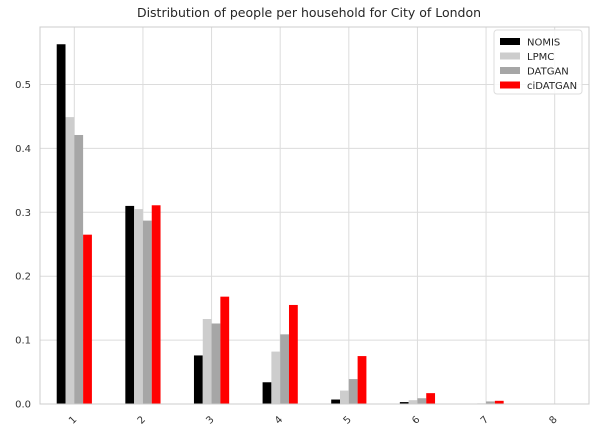  I want to click on legend-label: NOMIS, so click(543, 43).